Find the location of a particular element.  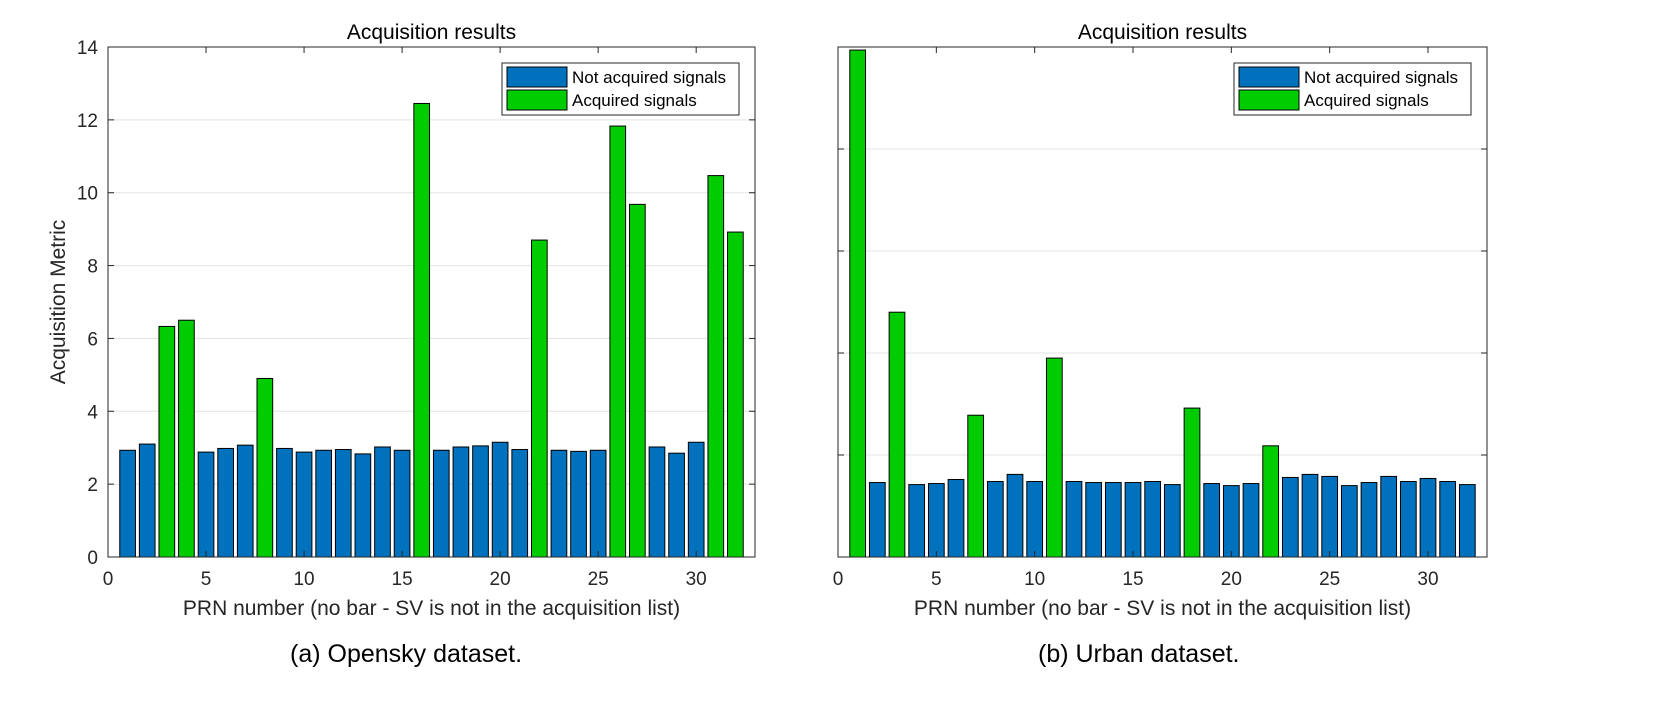

y-tick-label: 14 is located at coordinates (88, 48).